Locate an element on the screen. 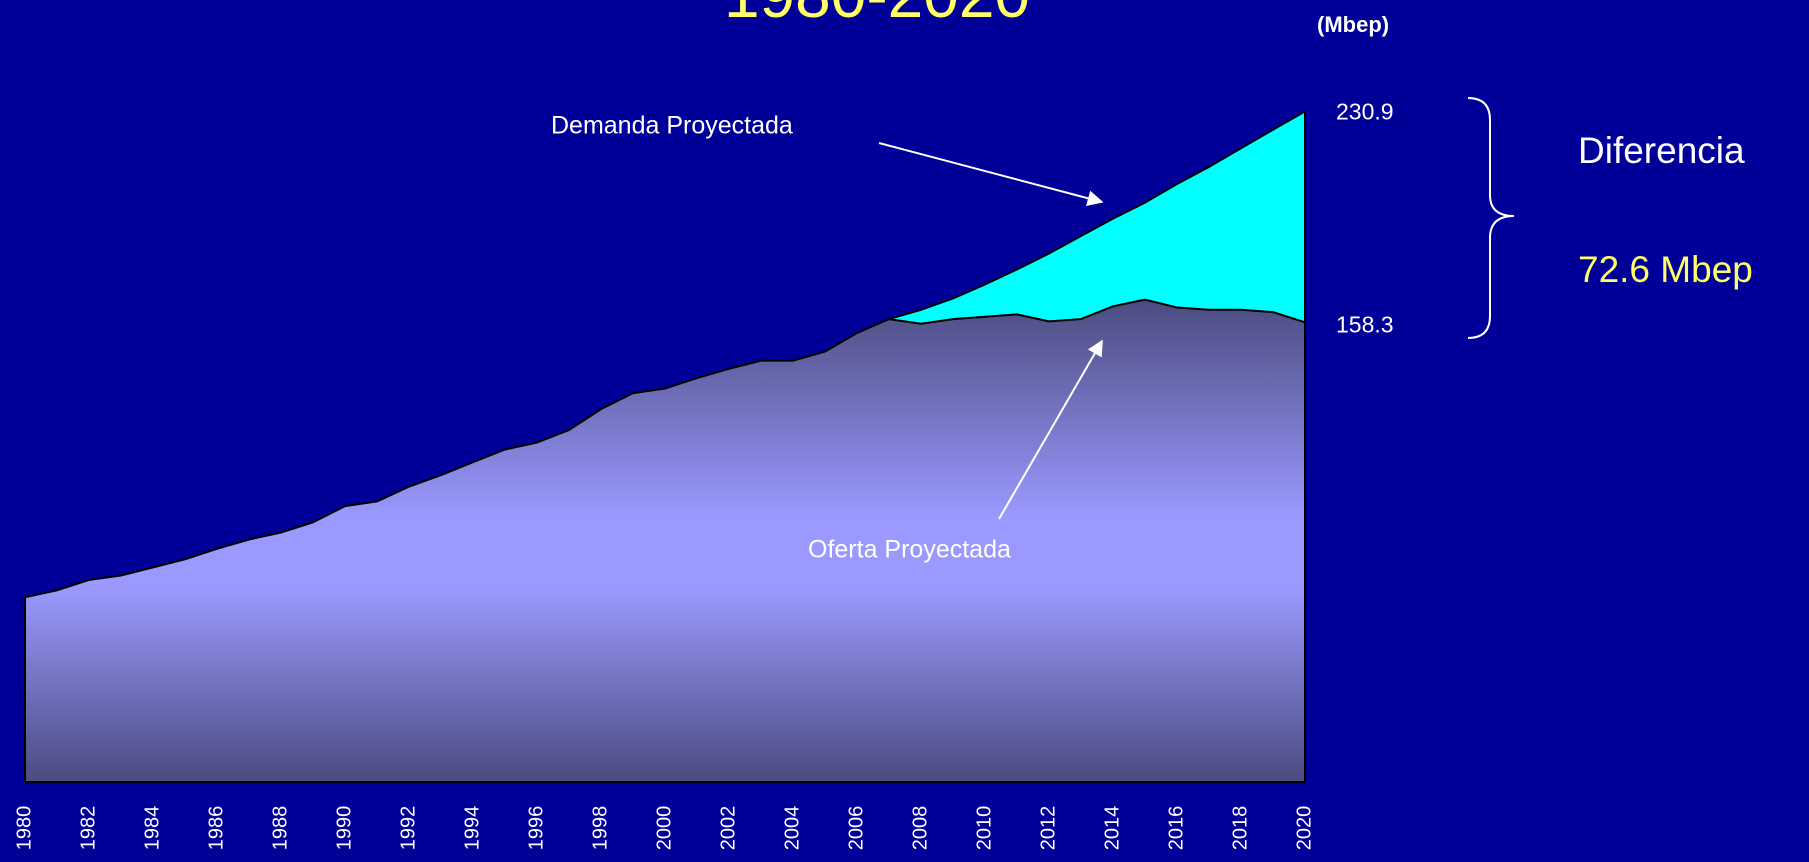  x-tick-label: 1996 is located at coordinates (536, 828).